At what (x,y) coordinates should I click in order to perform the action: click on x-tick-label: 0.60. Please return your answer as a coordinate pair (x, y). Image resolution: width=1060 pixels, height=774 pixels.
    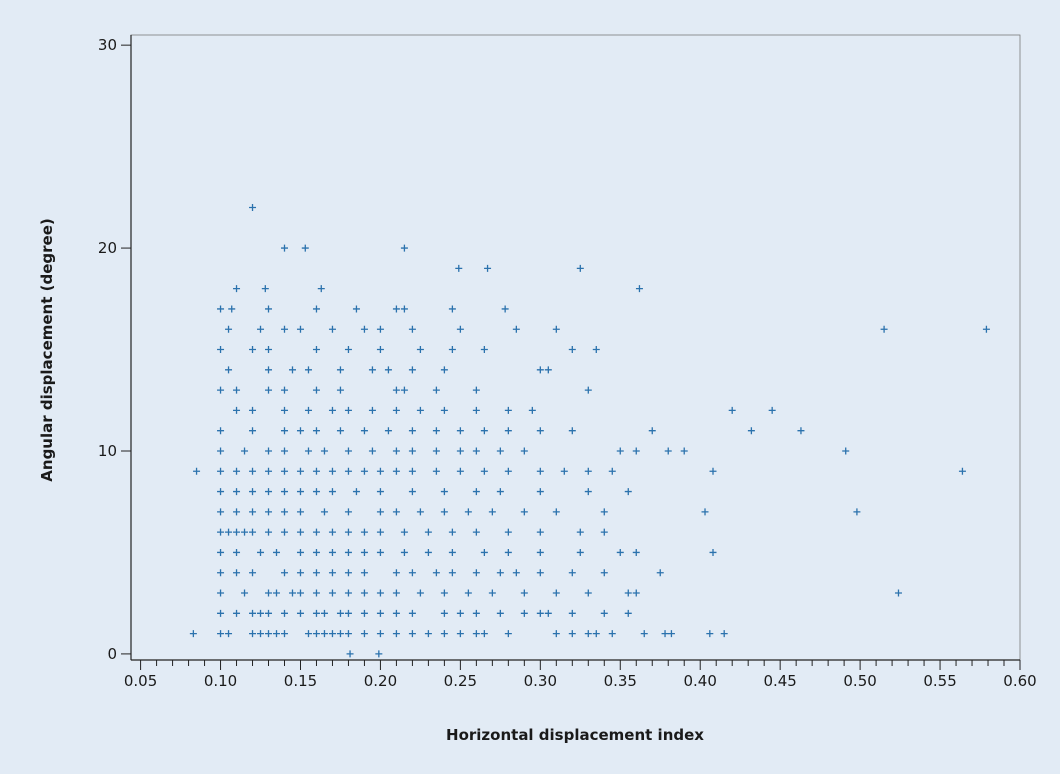
    Looking at the image, I should click on (1019, 681).